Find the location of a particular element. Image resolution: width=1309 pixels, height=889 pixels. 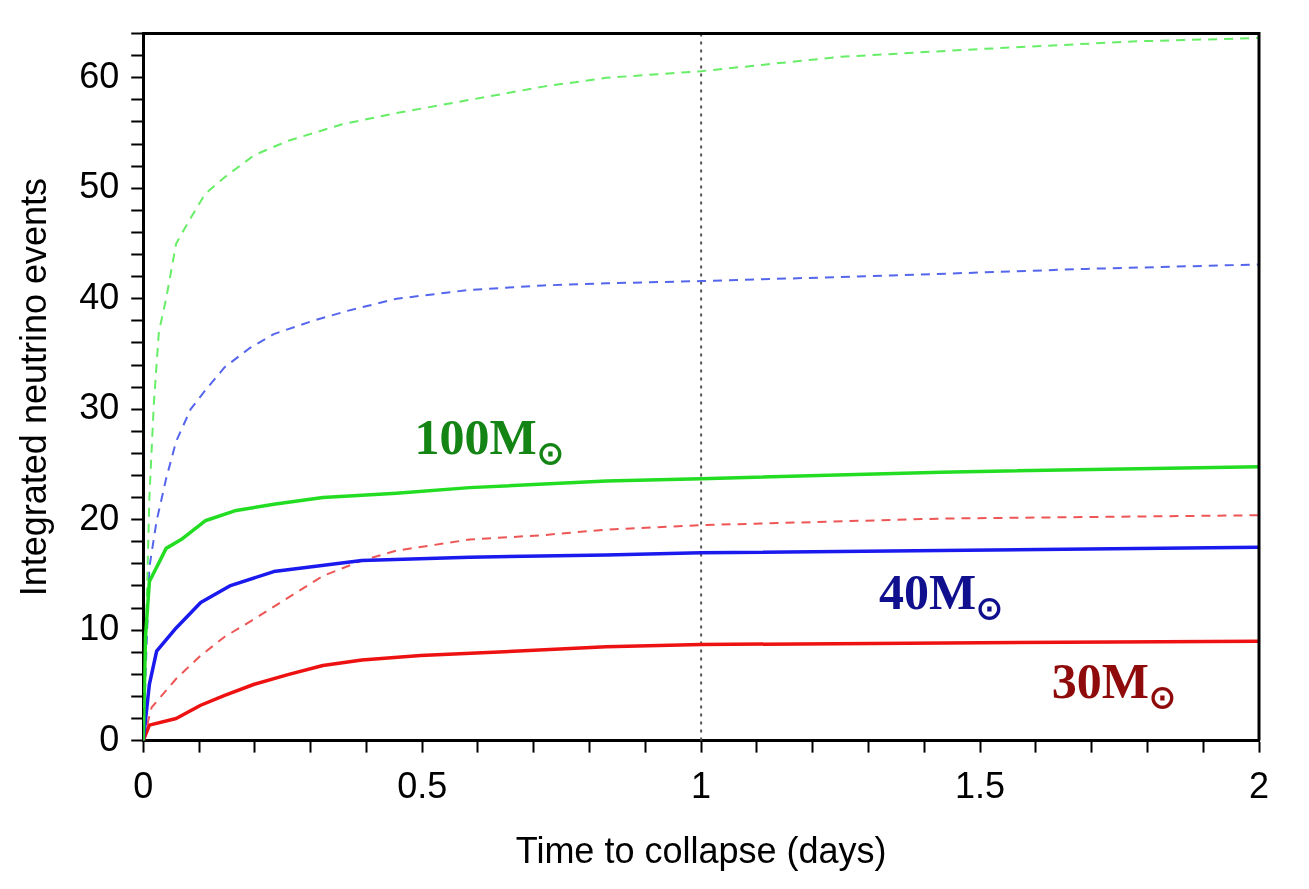

x-tick-label: 1 is located at coordinates (701, 786).